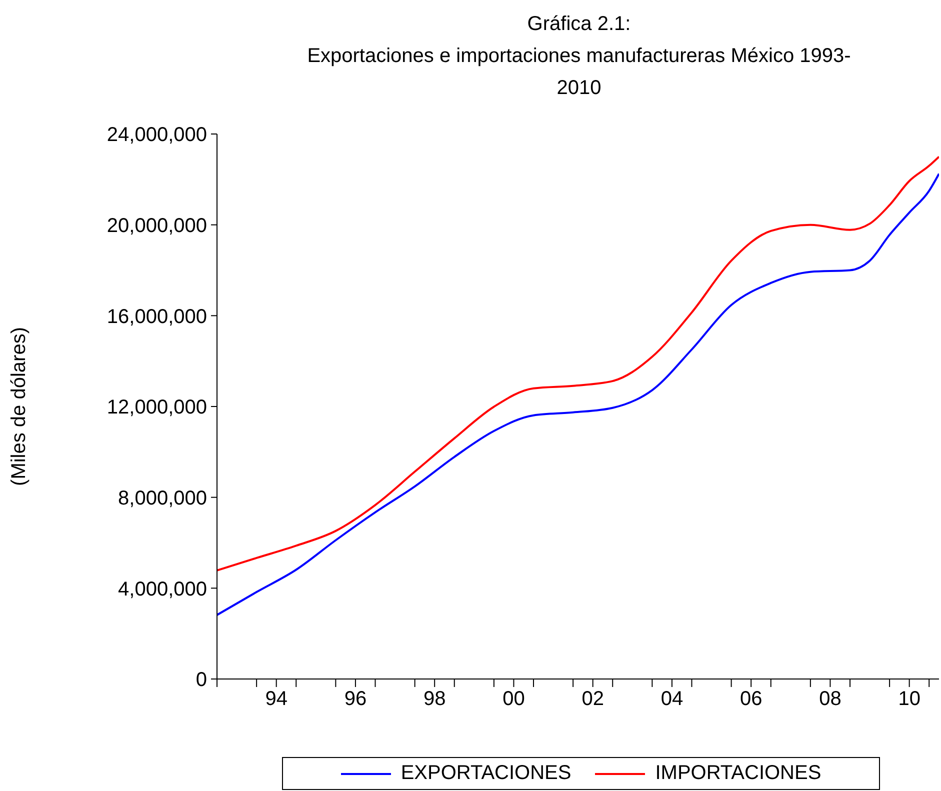 The image size is (941, 791). I want to click on y-tick-label: 0, so click(201, 680).